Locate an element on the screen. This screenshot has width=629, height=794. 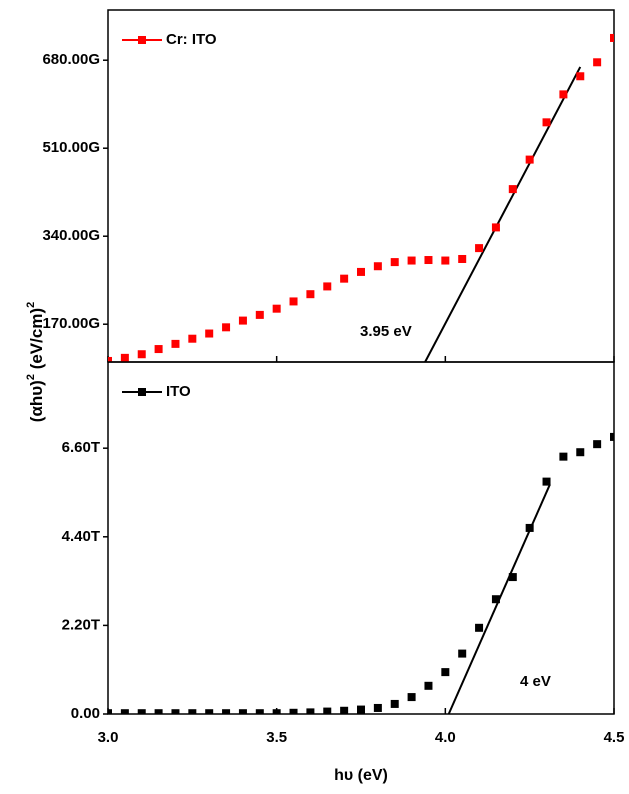
y-tick-label: 680.00G is located at coordinates (71, 59).